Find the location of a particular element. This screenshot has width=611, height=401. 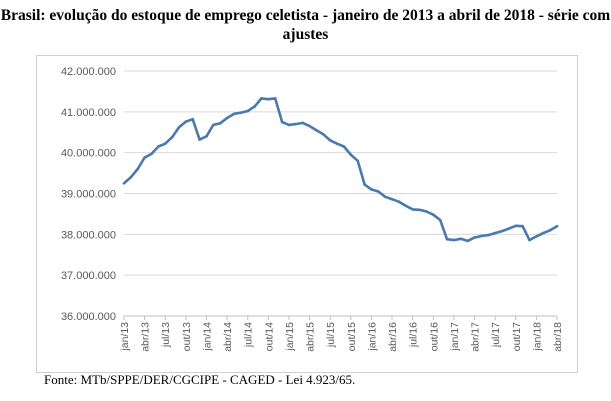

x-tick-label: abr/18 is located at coordinates (558, 337).